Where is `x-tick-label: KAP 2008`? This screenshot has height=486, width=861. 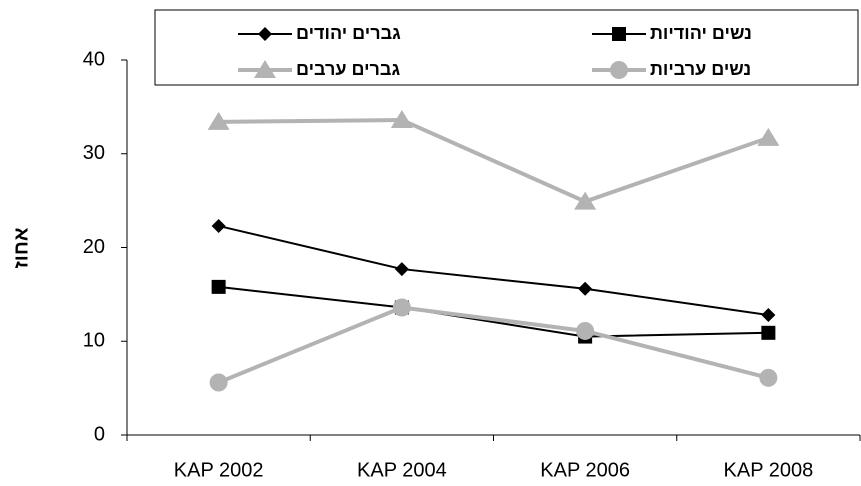
x-tick-label: KAP 2008 is located at coordinates (769, 470).